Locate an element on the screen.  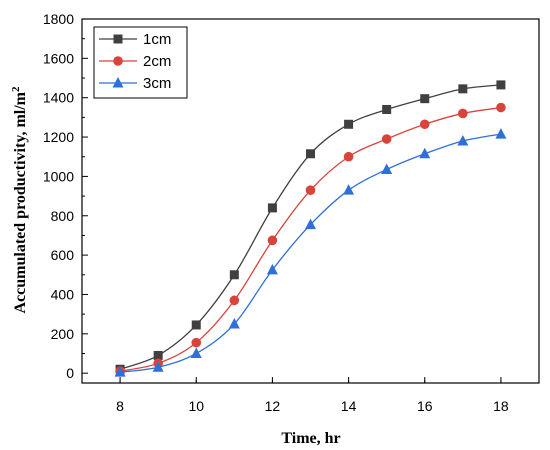
x-tick-label: 16 is located at coordinates (425, 406).